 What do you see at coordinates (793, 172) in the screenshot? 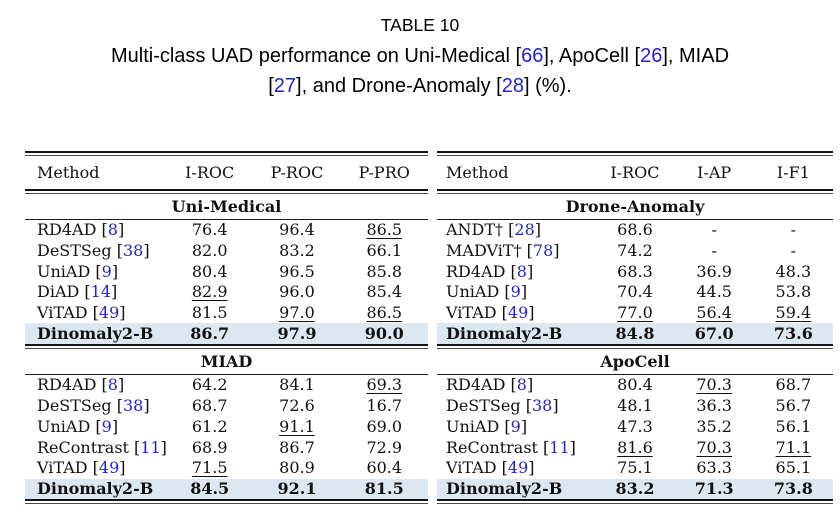
I see `column-header: I-F1` at bounding box center [793, 172].